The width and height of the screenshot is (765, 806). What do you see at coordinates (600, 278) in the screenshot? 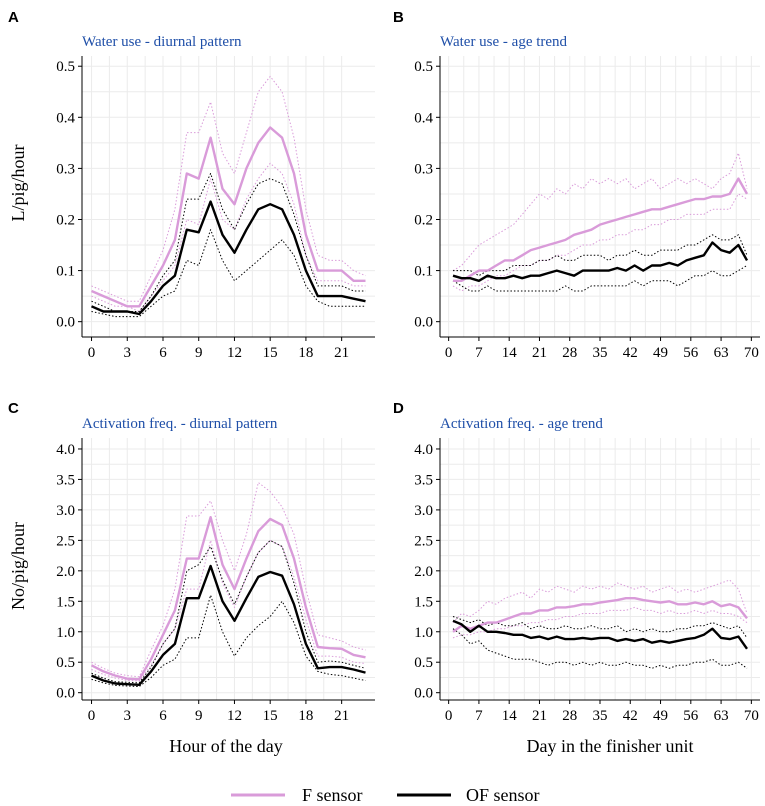
I see `panel-b-of-sensor-lower-line` at bounding box center [600, 278].